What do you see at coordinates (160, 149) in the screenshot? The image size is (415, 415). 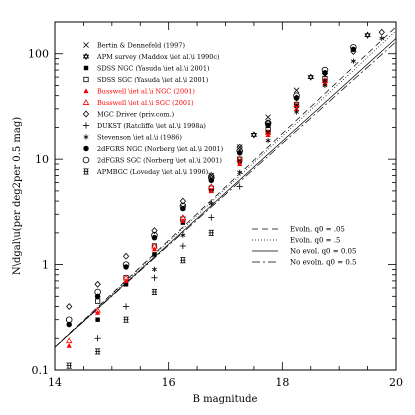 I see `legend-label: 2dFGRS NGC (Norberg \iet al.\i 2001)` at bounding box center [160, 149].